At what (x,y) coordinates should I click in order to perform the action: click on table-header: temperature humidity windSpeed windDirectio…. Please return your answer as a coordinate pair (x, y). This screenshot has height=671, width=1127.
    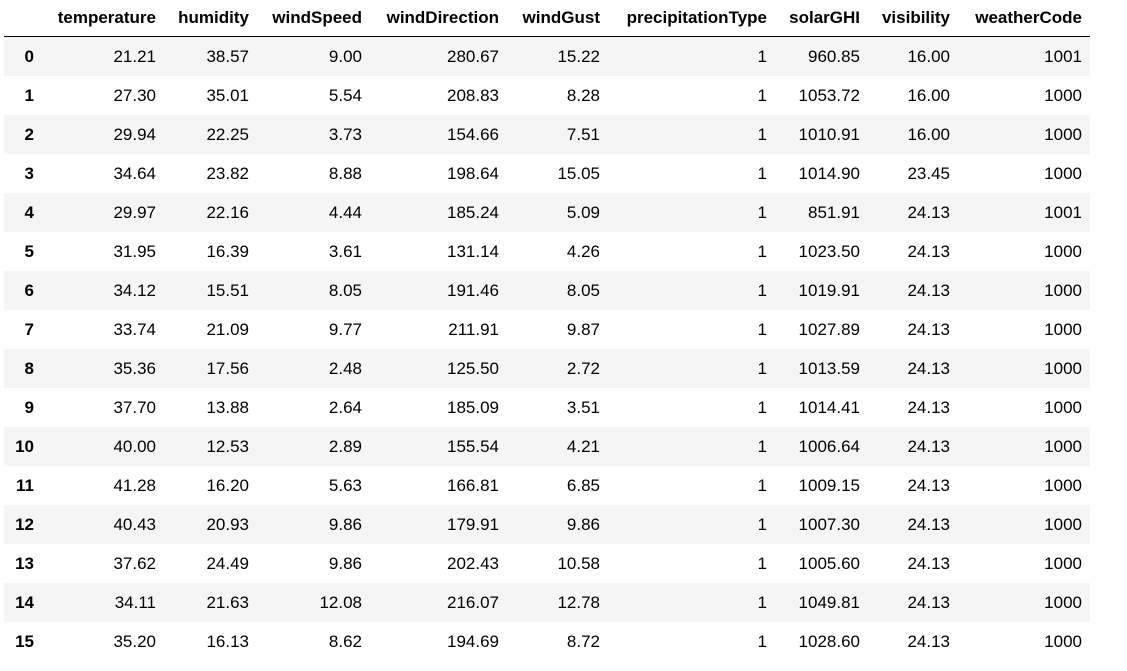
    Looking at the image, I should click on (547, 18).